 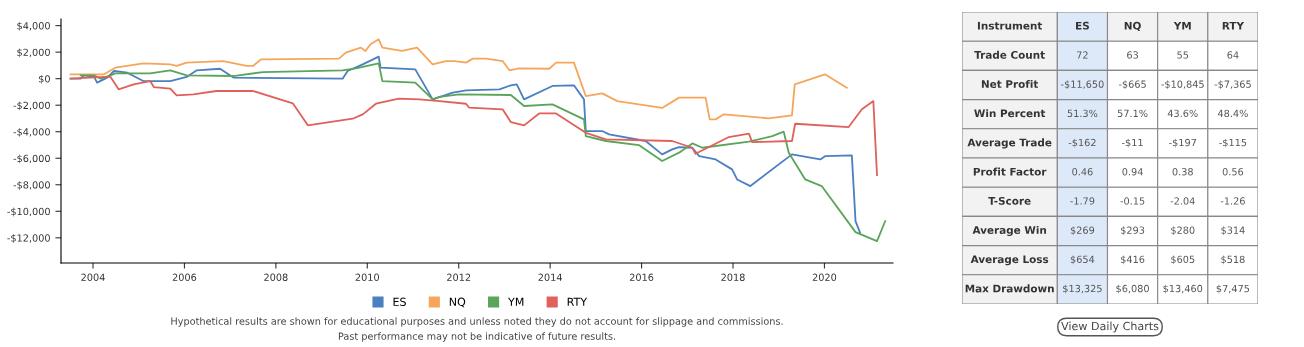 I want to click on text: View Daily Charts, so click(x=1110, y=327).